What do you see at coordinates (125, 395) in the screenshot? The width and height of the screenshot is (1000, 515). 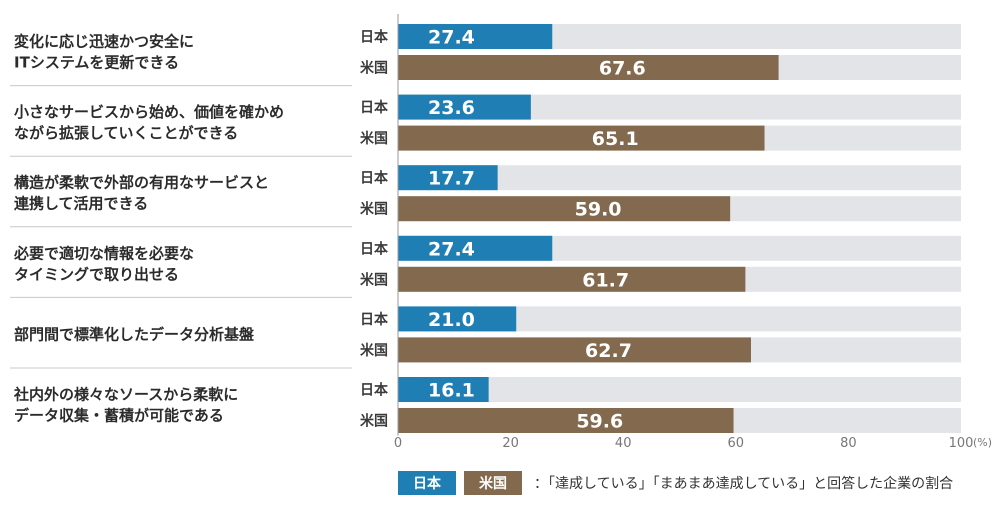 I see `category-label: 社内外の様々なソースから柔軟に` at bounding box center [125, 395].